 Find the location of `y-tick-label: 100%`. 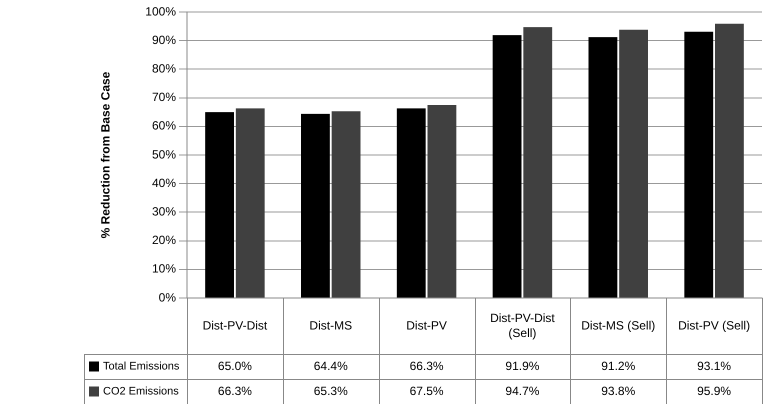

y-tick-label: 100% is located at coordinates (160, 11).